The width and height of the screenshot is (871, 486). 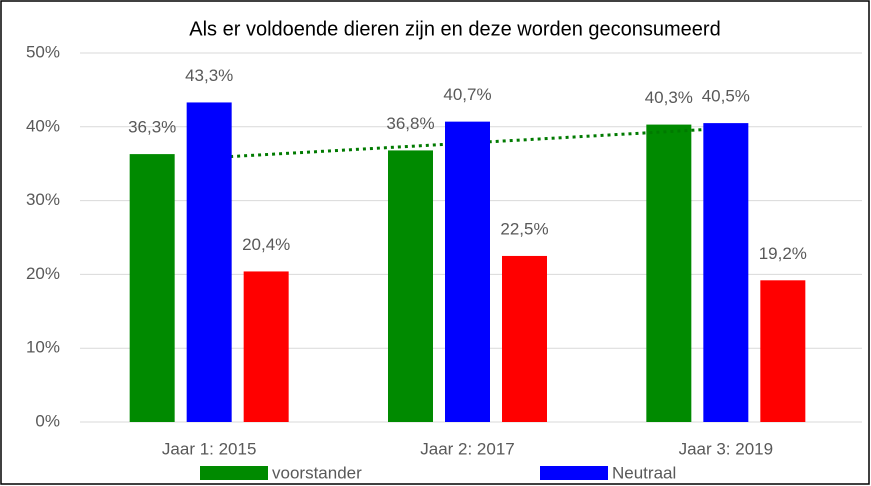 I want to click on data-label: 40,3%, so click(x=669, y=97).